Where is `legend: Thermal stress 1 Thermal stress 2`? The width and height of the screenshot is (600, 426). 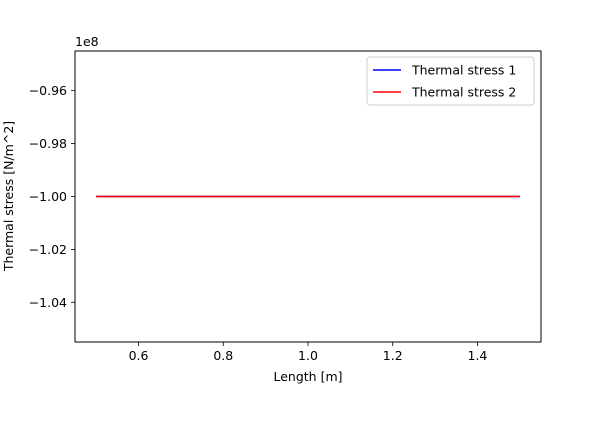
legend: Thermal stress 1 Thermal stress 2 is located at coordinates (450, 81).